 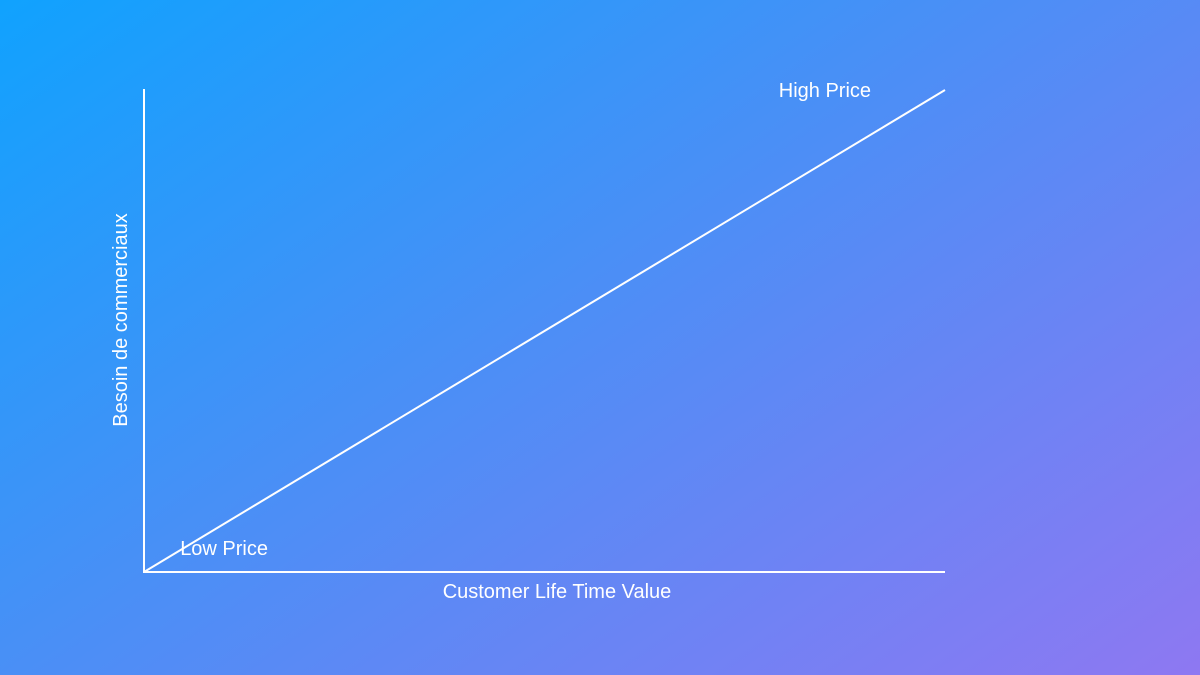 What do you see at coordinates (557, 592) in the screenshot?
I see `x-axis-label: Customer Life Time Value` at bounding box center [557, 592].